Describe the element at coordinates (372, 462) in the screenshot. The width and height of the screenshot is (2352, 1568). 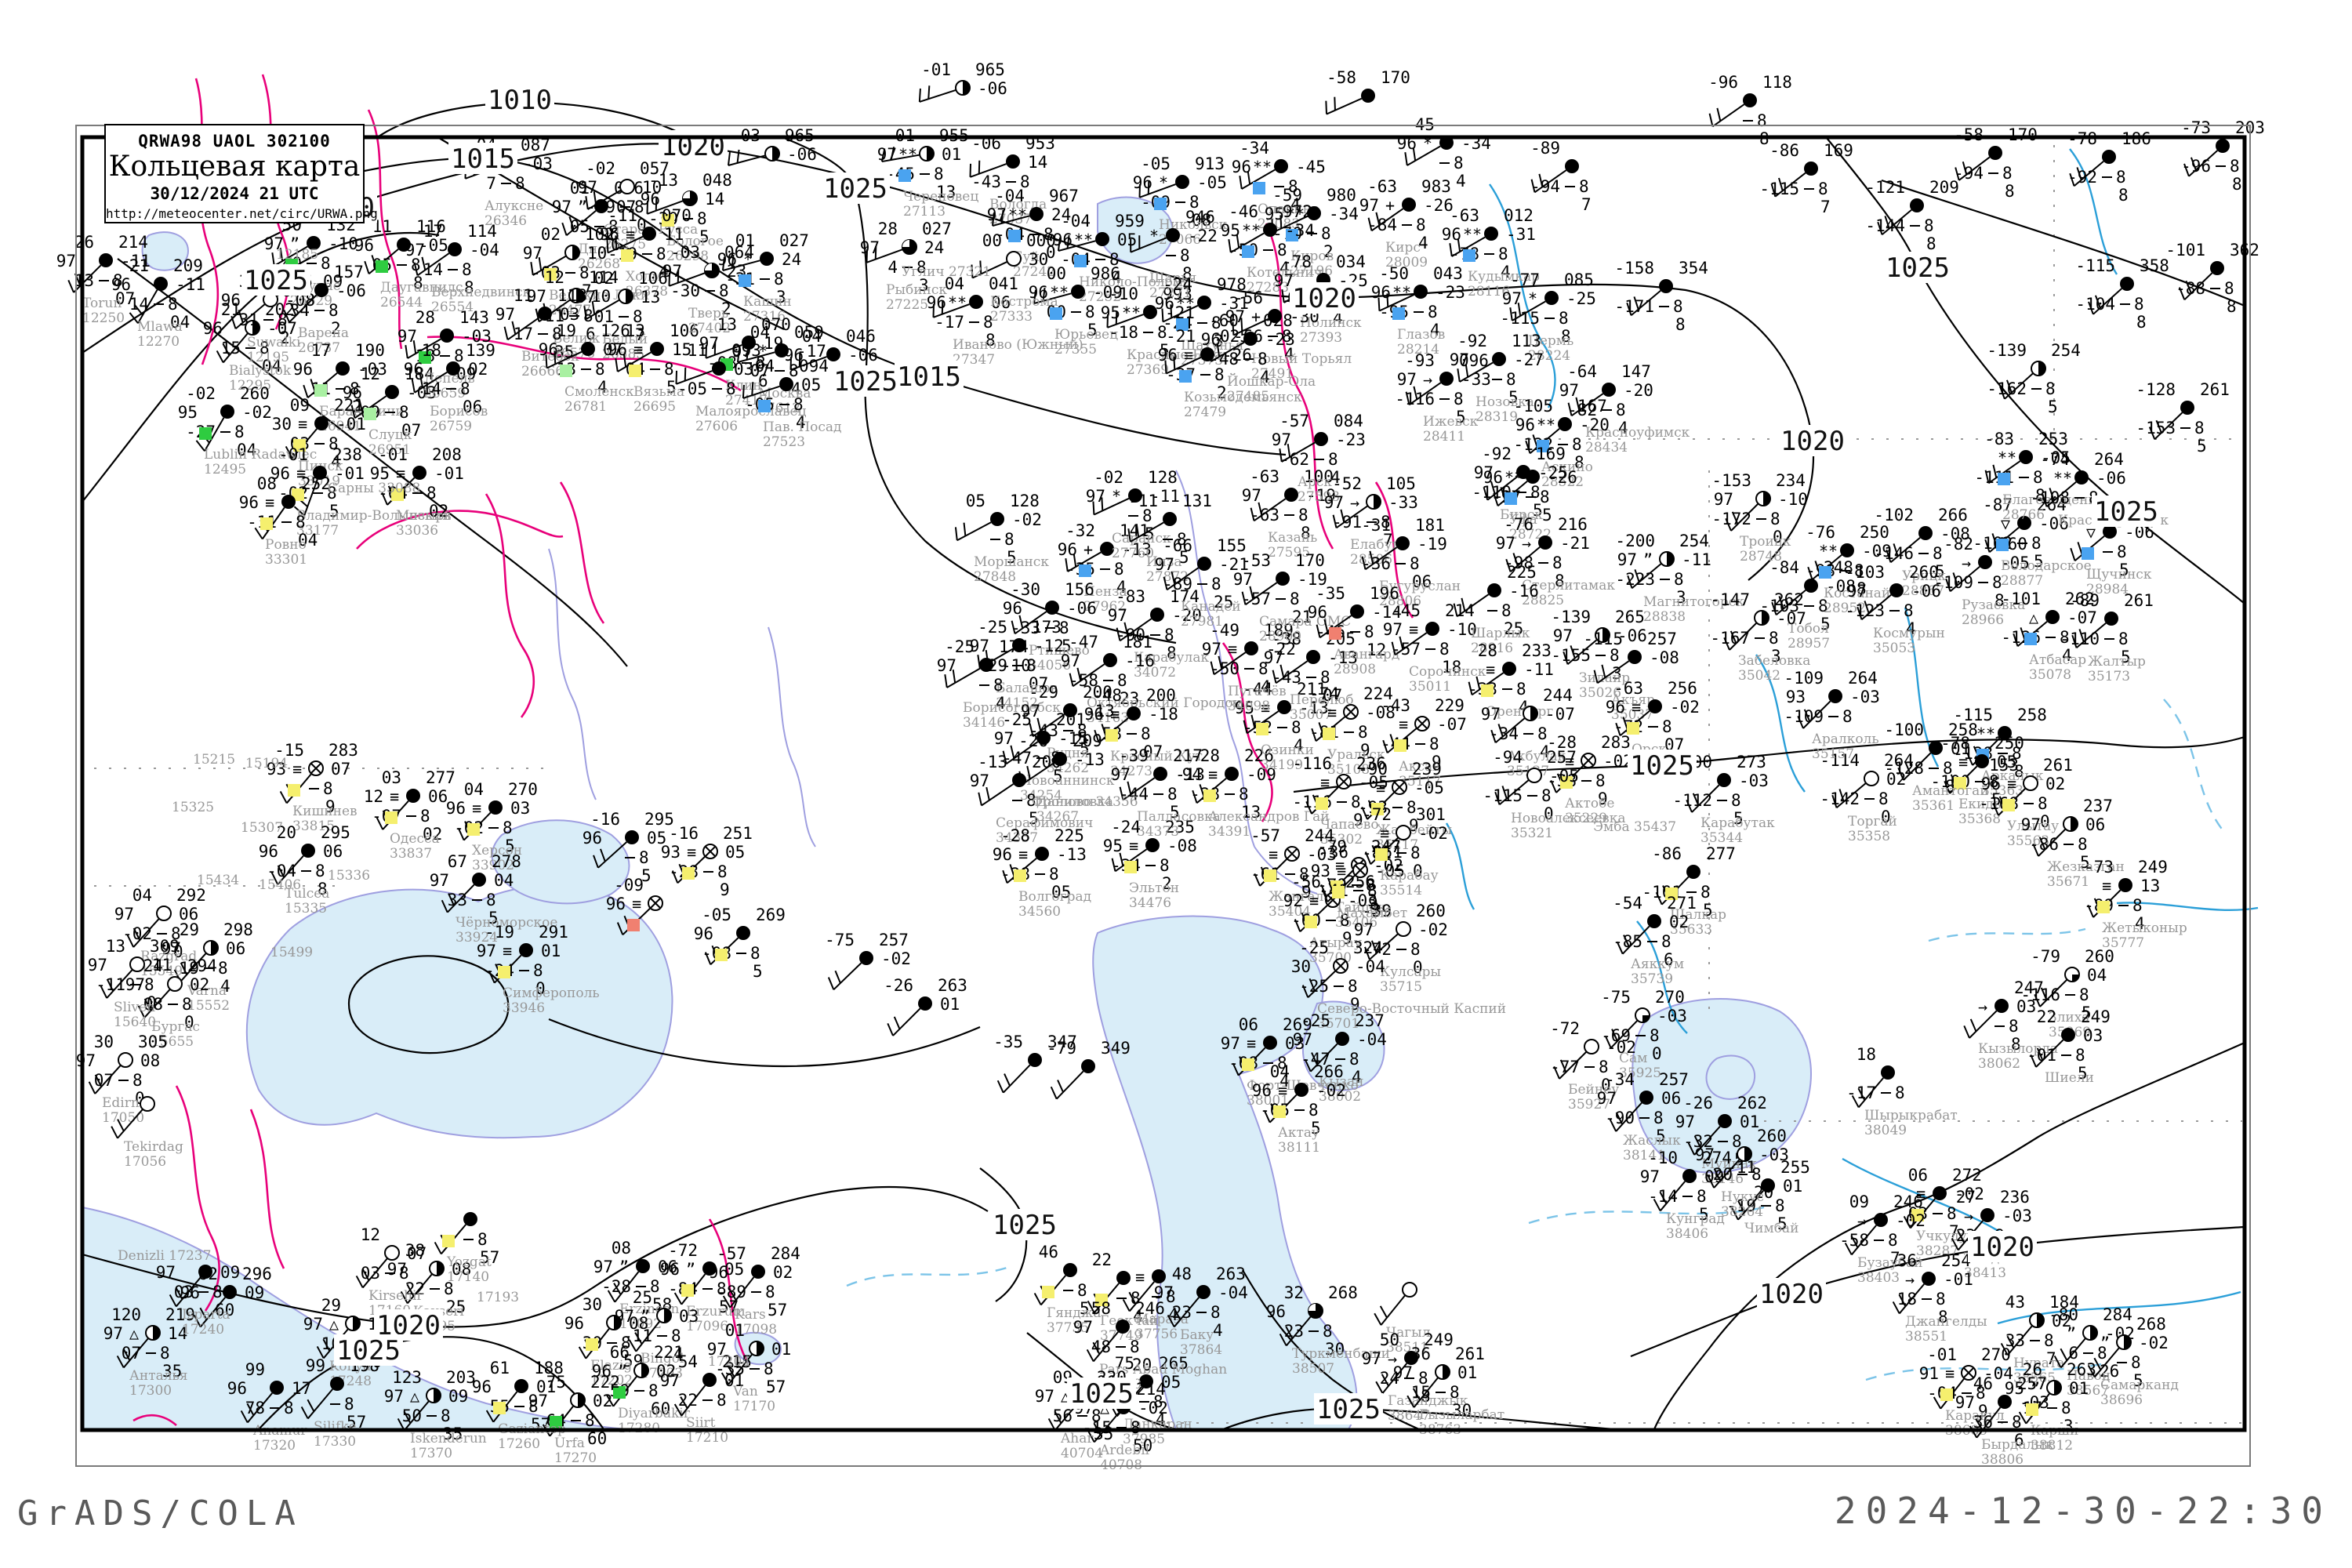
I see `isobar-line` at that location.